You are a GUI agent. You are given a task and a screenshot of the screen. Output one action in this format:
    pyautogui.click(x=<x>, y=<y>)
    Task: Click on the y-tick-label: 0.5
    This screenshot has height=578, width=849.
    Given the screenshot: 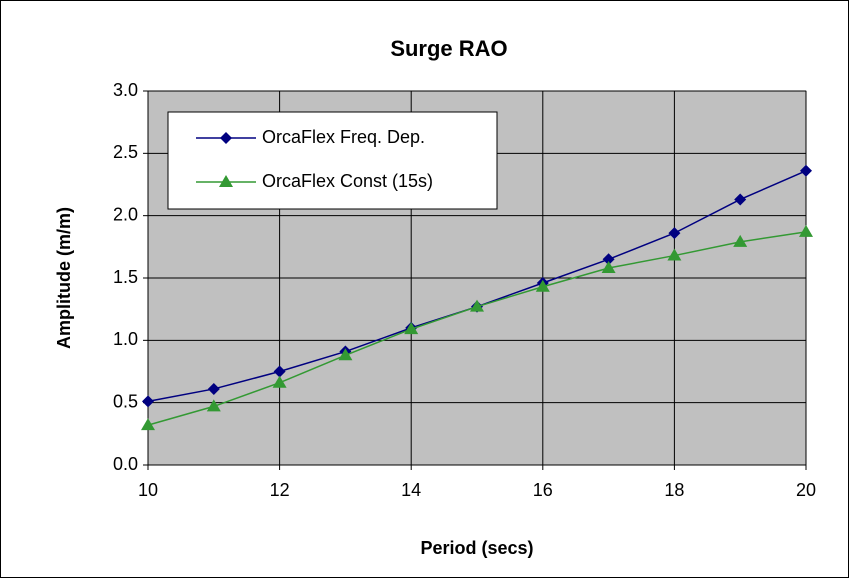 What is the action you would take?
    pyautogui.click(x=125, y=401)
    